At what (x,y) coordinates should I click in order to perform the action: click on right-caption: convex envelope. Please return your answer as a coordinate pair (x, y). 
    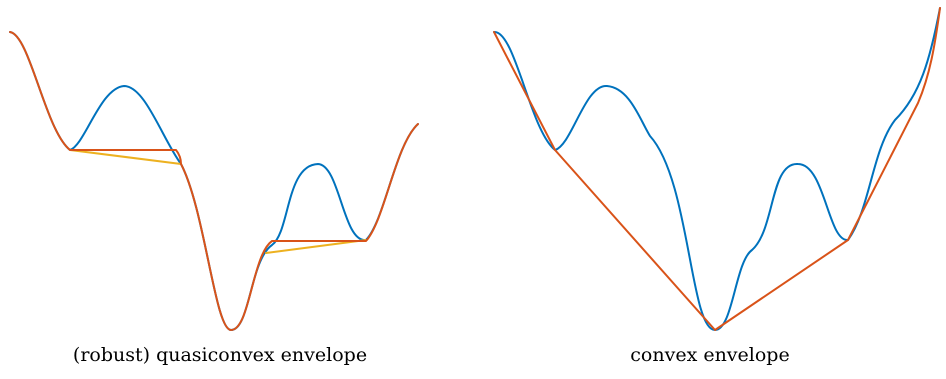
    Looking at the image, I should click on (710, 355).